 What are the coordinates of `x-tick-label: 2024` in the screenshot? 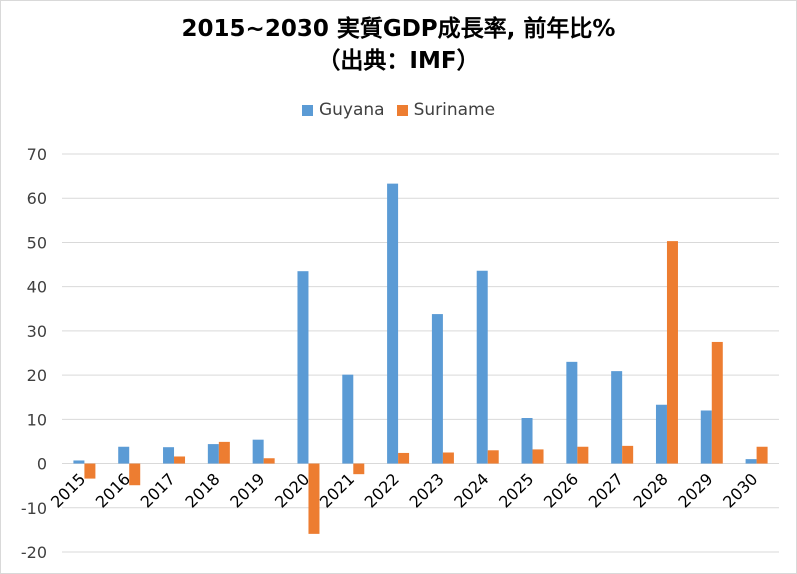 It's located at (471, 490).